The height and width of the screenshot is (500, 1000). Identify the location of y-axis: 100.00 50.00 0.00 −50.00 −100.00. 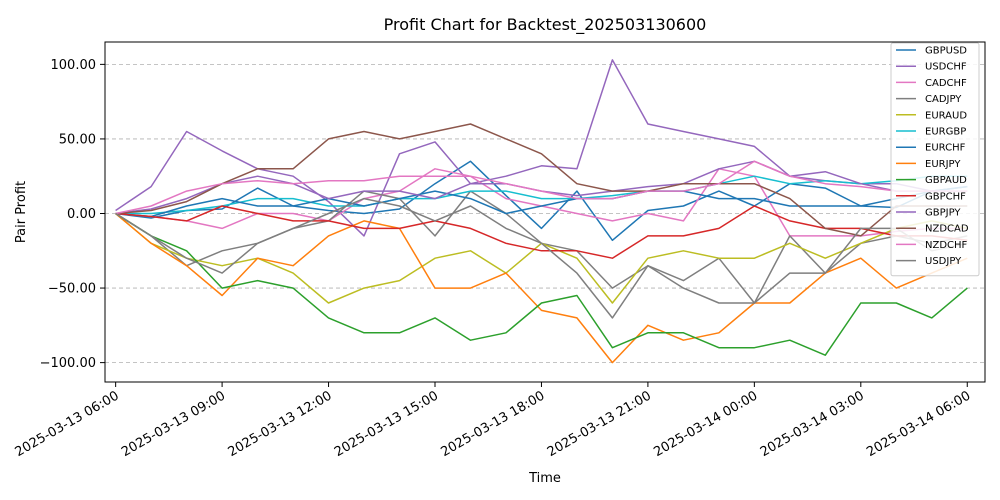
(72, 214).